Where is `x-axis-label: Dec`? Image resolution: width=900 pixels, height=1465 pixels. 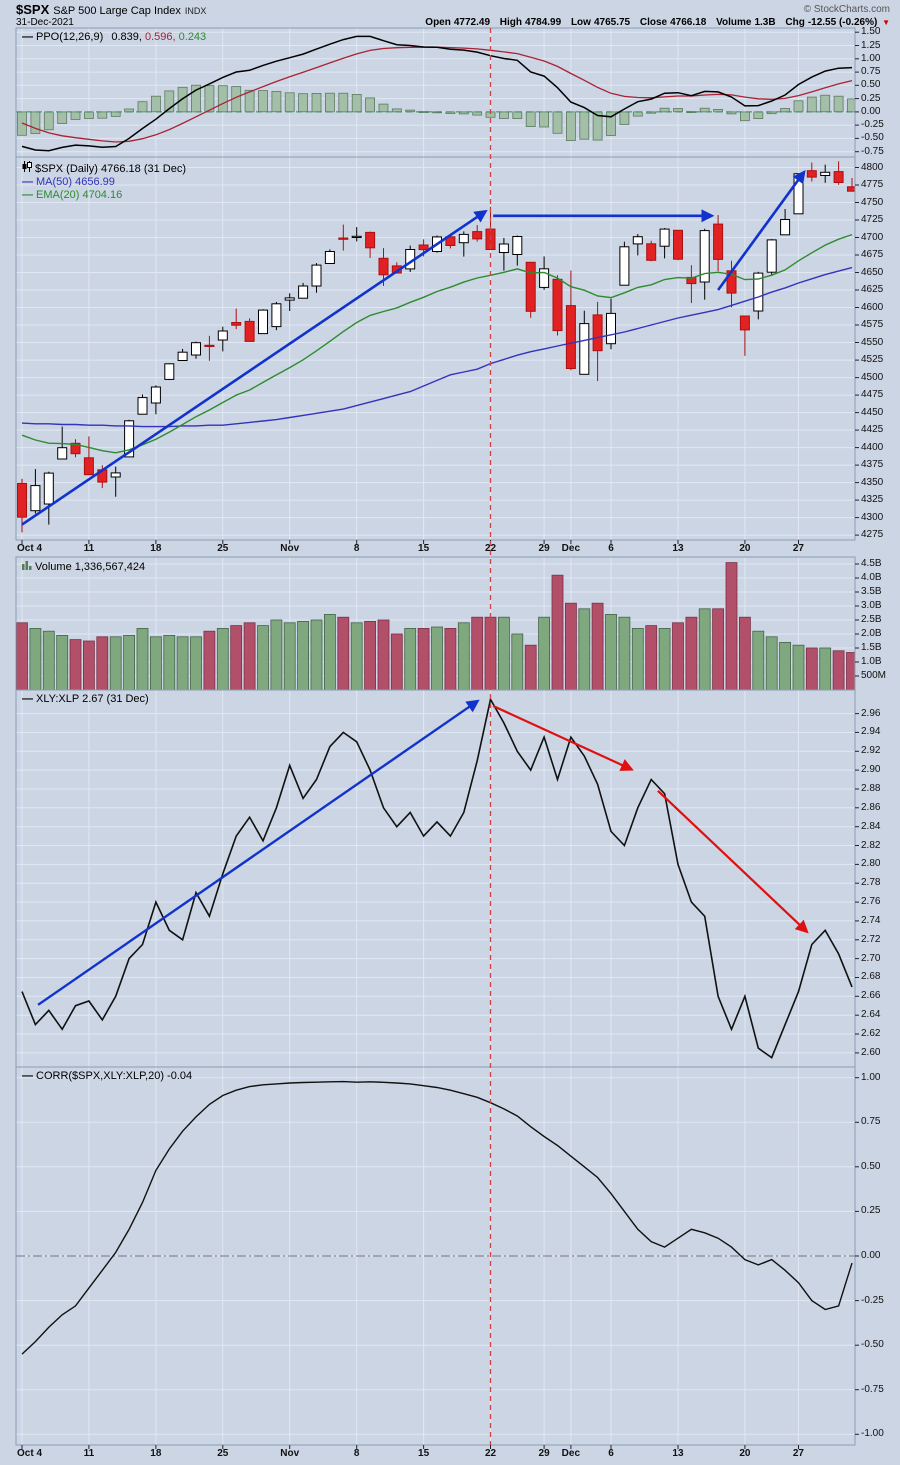 x-axis-label: Dec is located at coordinates (571, 548).